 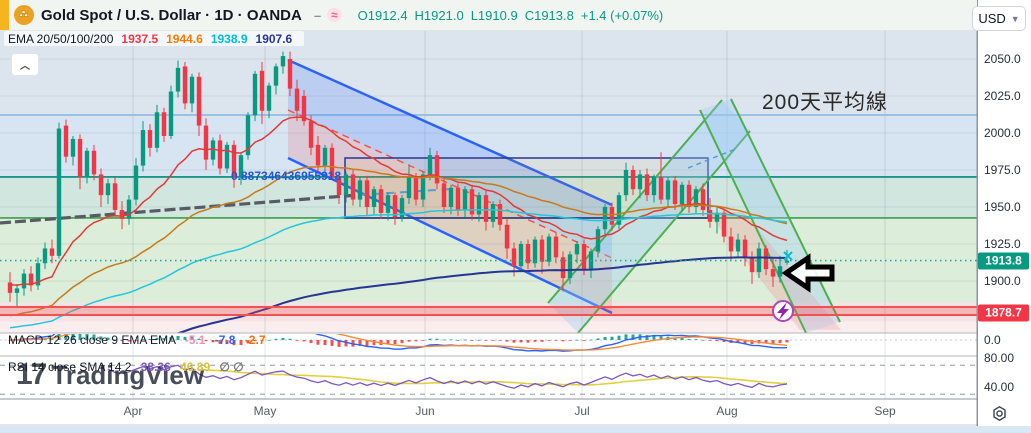 I want to click on currency-dropdown: USD ▼, so click(x=999, y=18).